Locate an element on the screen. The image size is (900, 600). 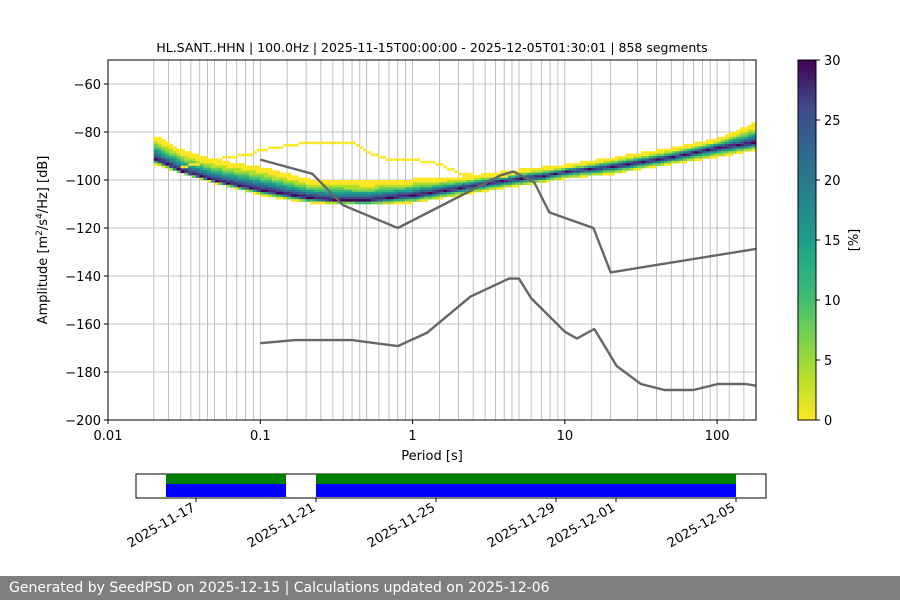
timeline-tick-label: 2025-11-17 is located at coordinates (161, 525).